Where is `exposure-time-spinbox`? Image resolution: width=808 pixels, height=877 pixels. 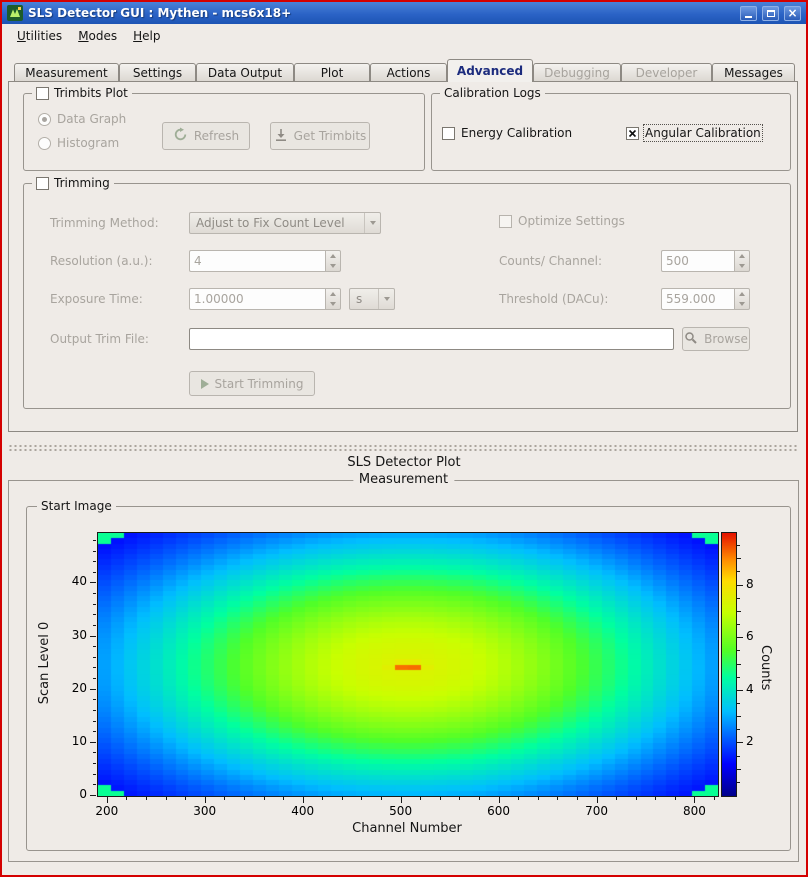
exposure-time-spinbox is located at coordinates (265, 299).